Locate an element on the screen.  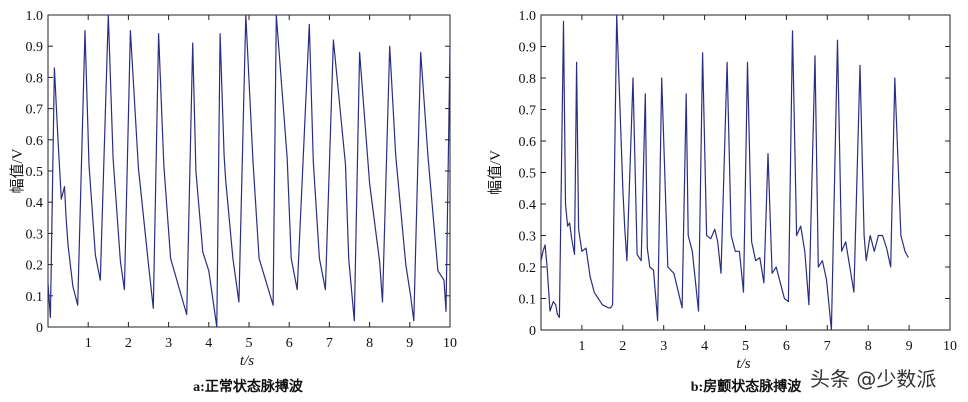
chart-a-xtick-label: 10 is located at coordinates (450, 343).